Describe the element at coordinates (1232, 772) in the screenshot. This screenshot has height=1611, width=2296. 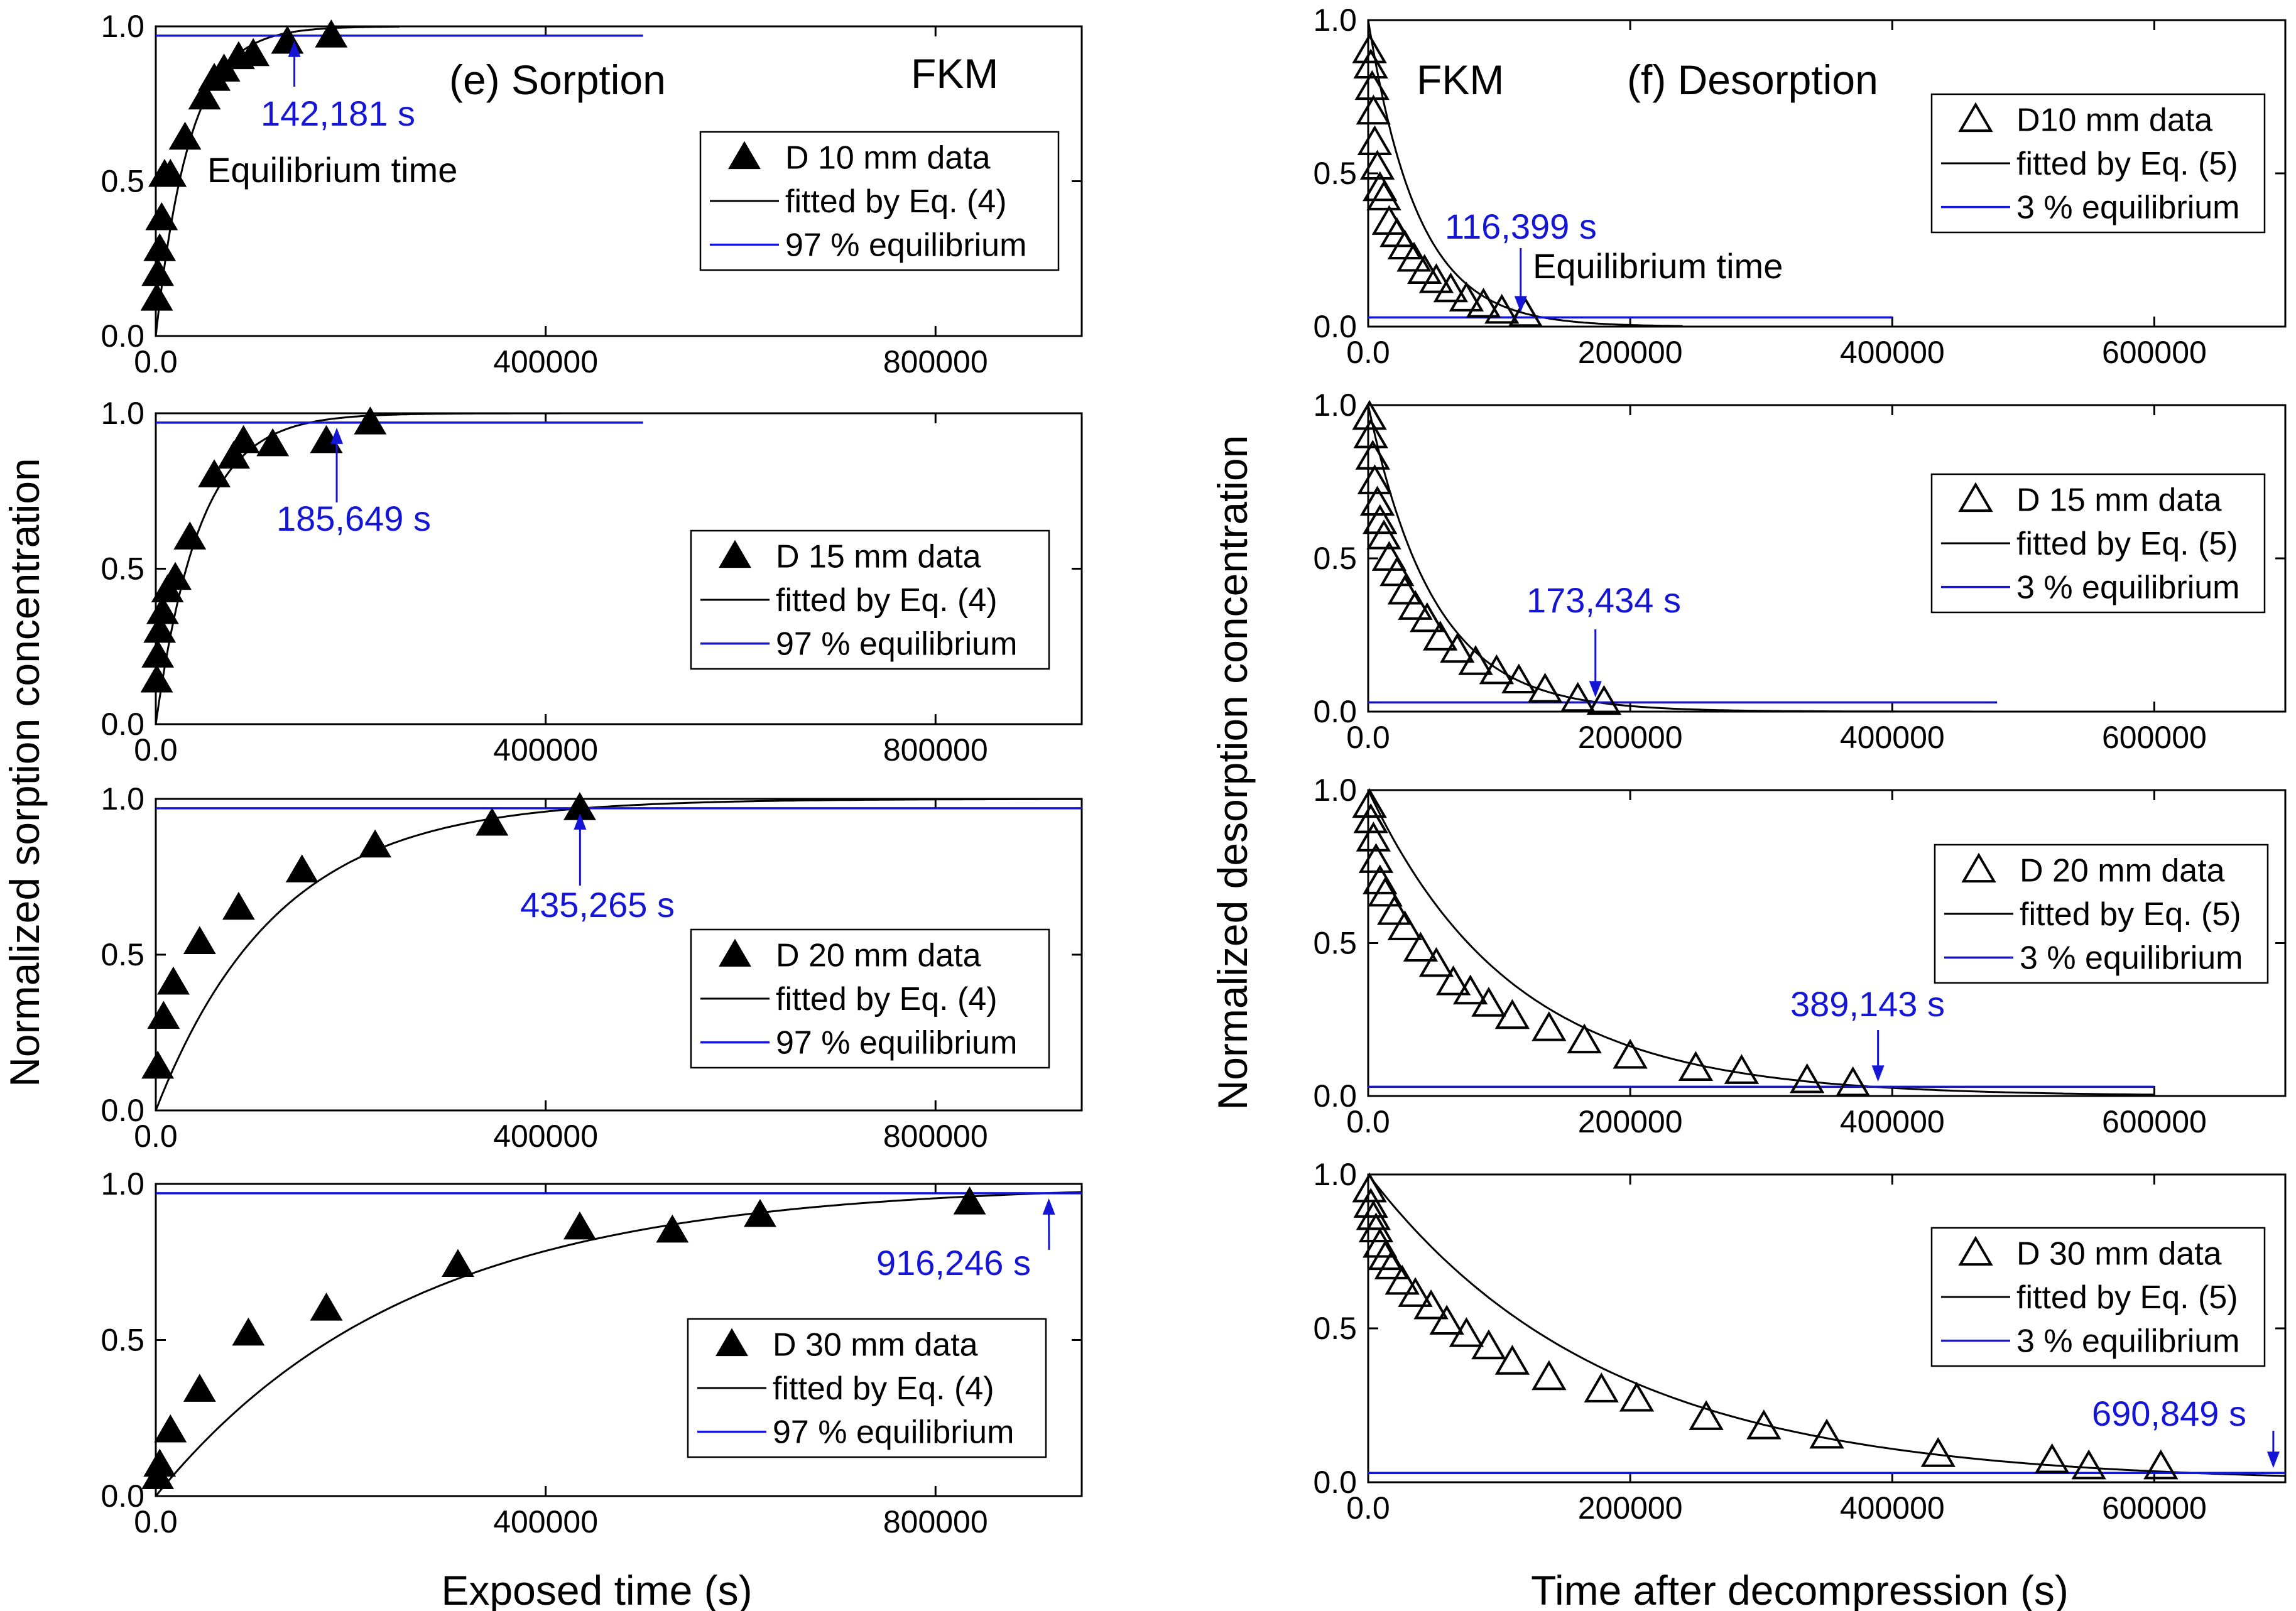
I see `right-y-axis-title: Normalized desorption concentration` at that location.